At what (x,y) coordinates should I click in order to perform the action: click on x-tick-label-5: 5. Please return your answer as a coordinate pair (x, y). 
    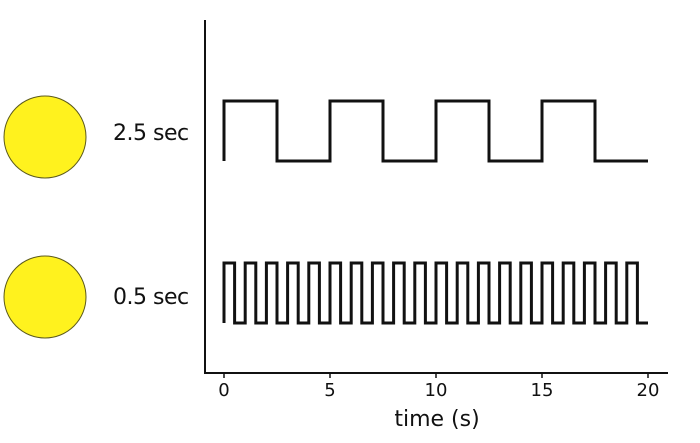
    Looking at the image, I should click on (329, 390).